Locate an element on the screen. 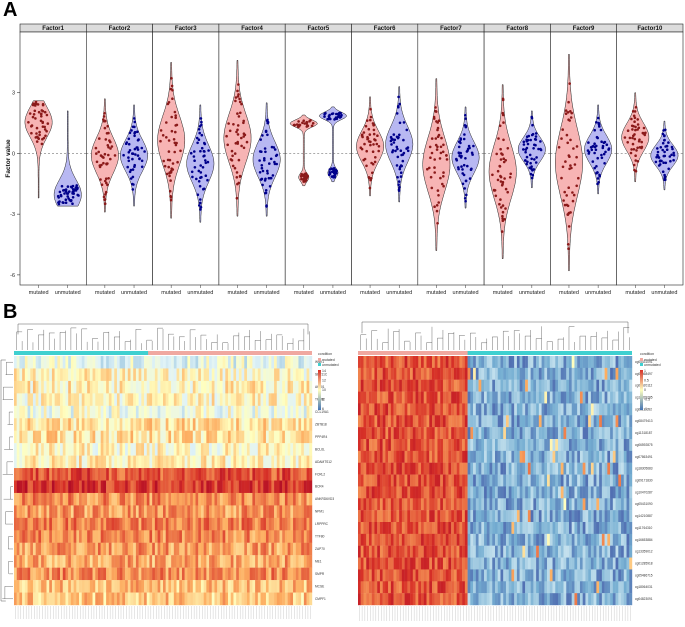 The image size is (685, 627). facet-label: Factor2 is located at coordinates (120, 29).